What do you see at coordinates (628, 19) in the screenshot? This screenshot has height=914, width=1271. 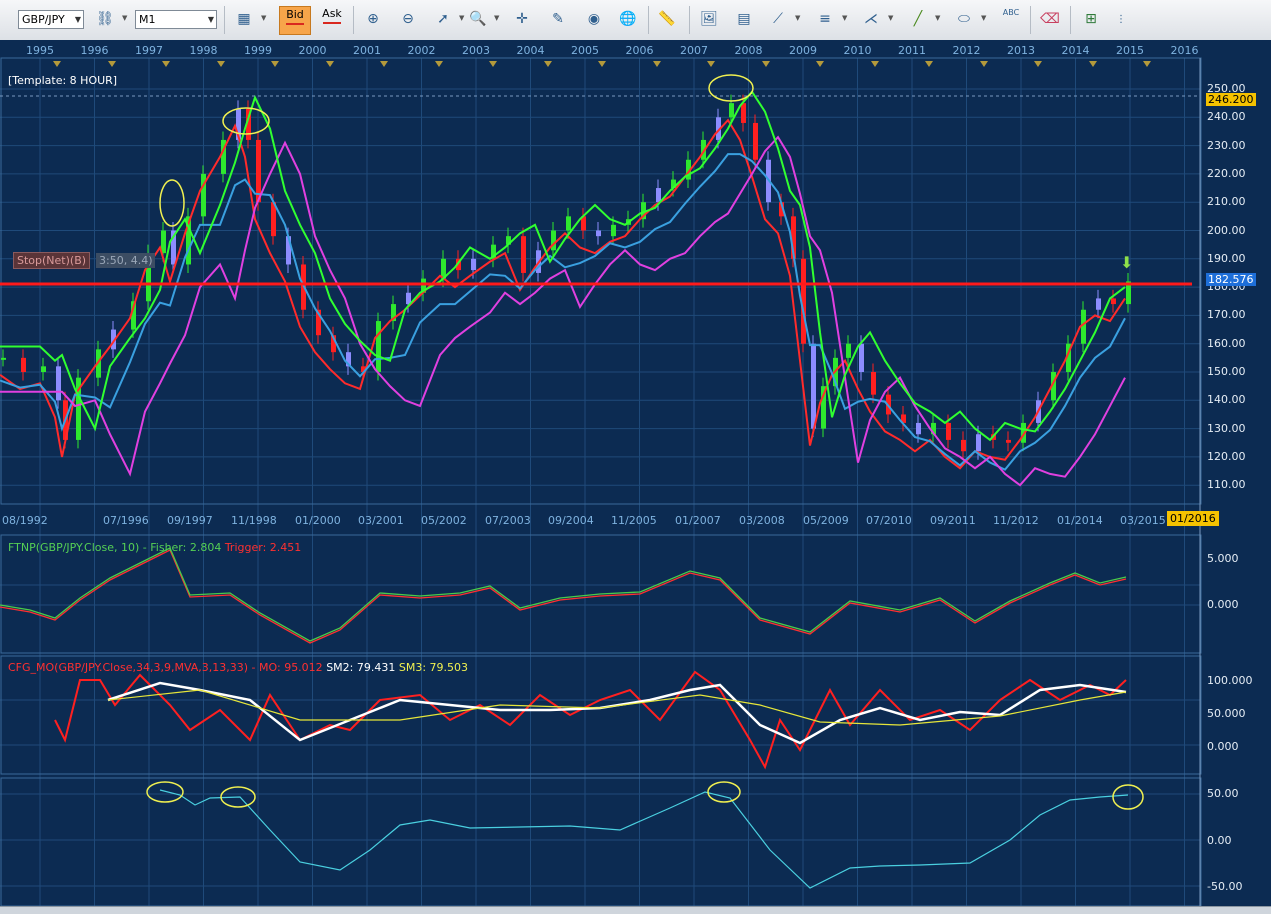 I see `globe-icon: 🌐` at bounding box center [628, 19].